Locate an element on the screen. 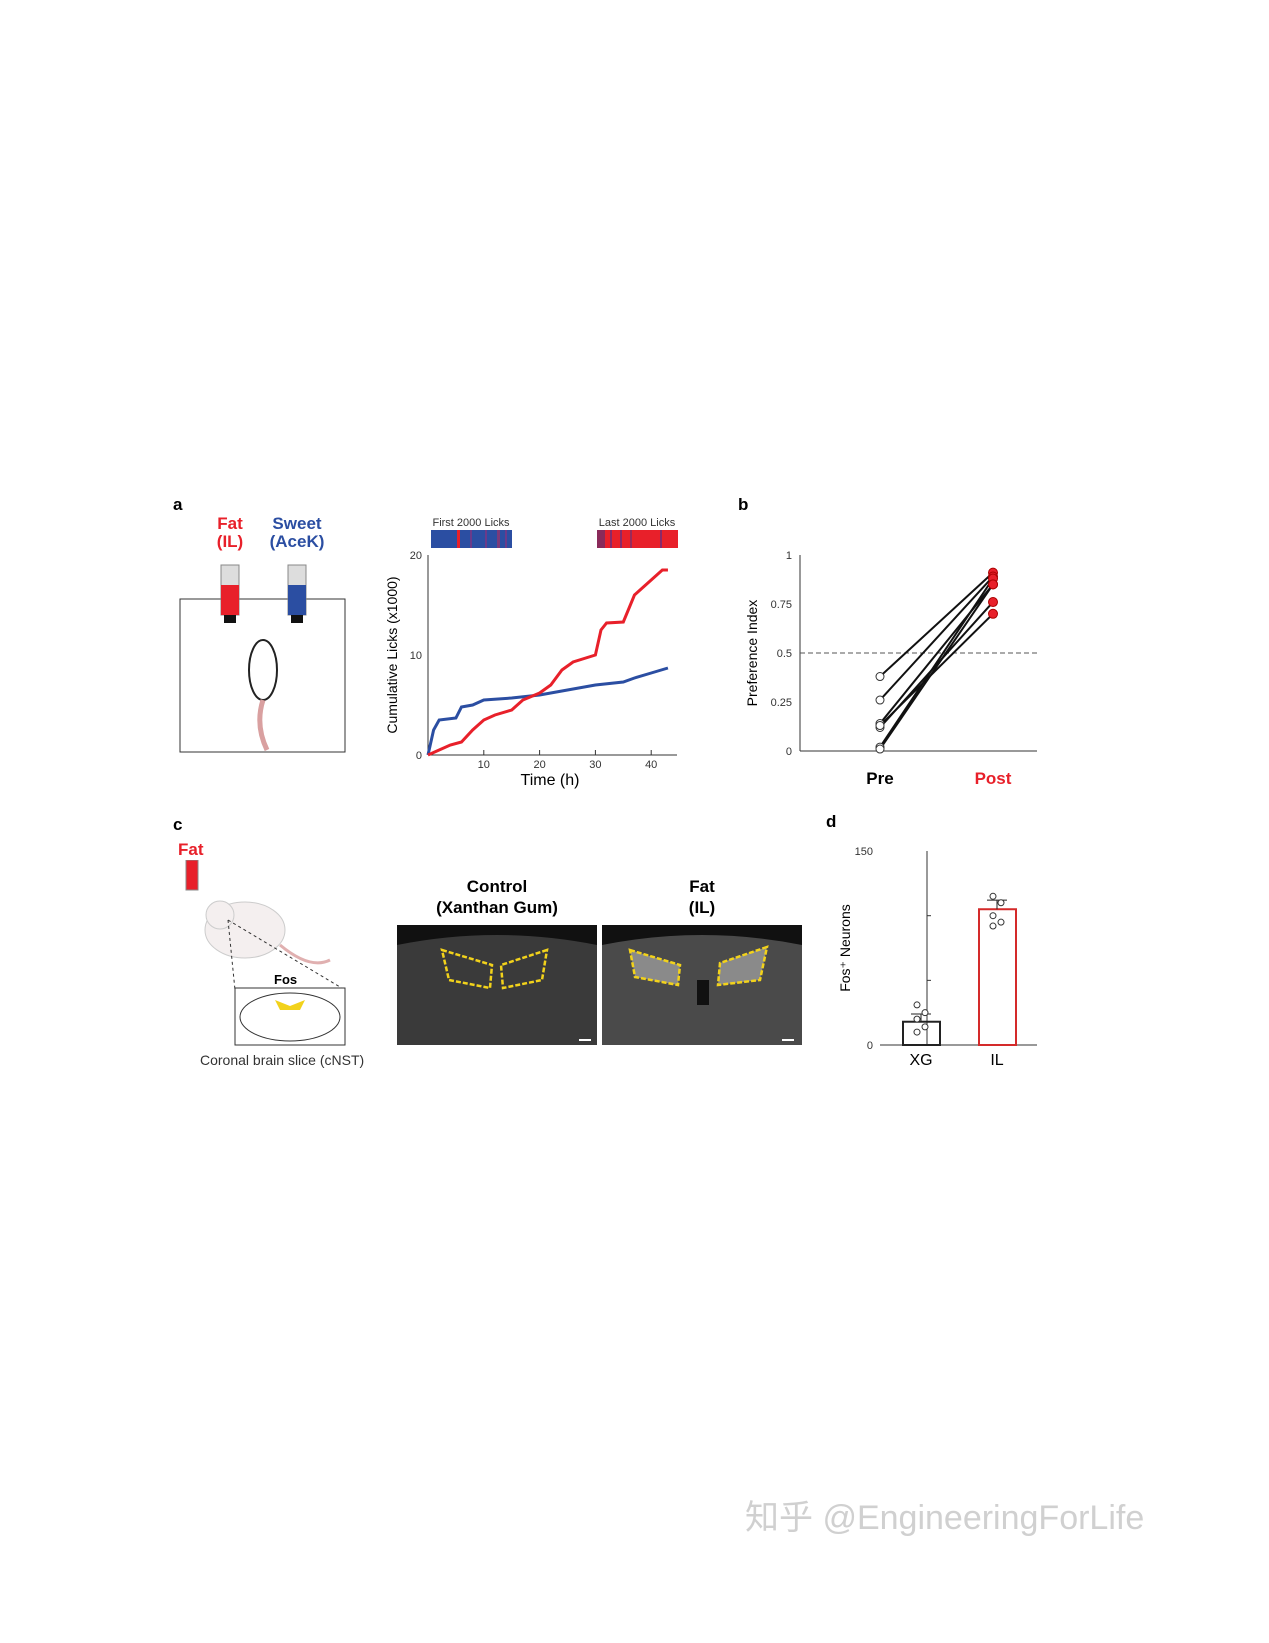  mouse-tail is located at coordinates (263, 725).